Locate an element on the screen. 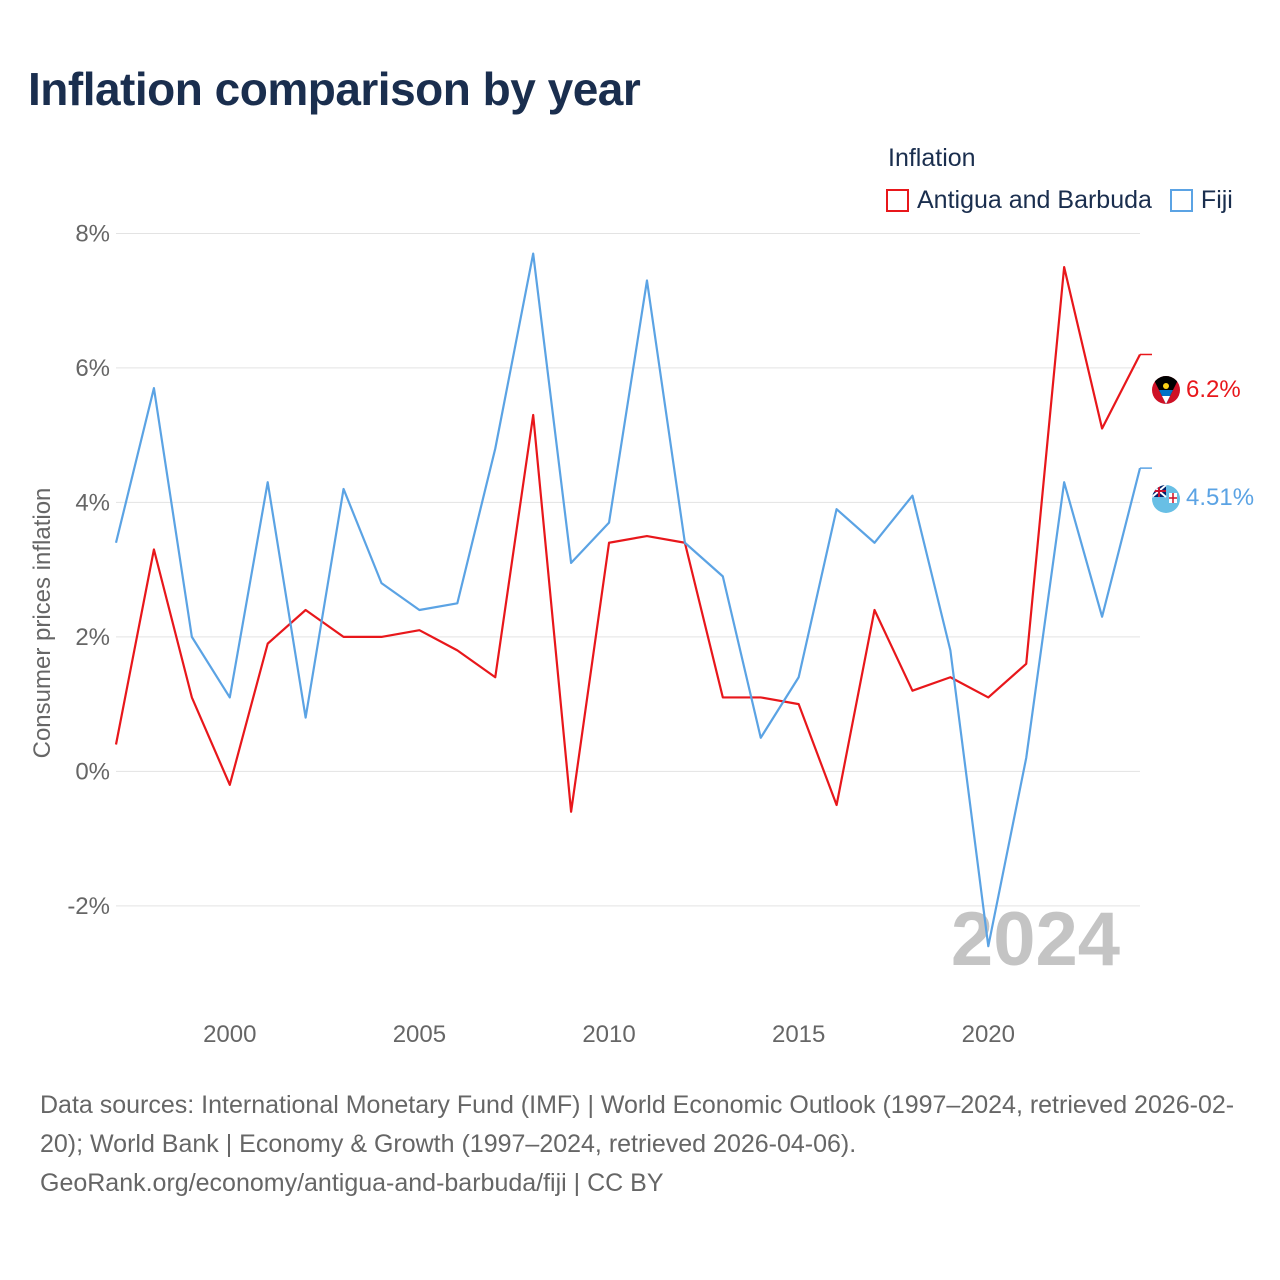 The image size is (1280, 1280). x-tick-label: 2000 is located at coordinates (229, 1034).